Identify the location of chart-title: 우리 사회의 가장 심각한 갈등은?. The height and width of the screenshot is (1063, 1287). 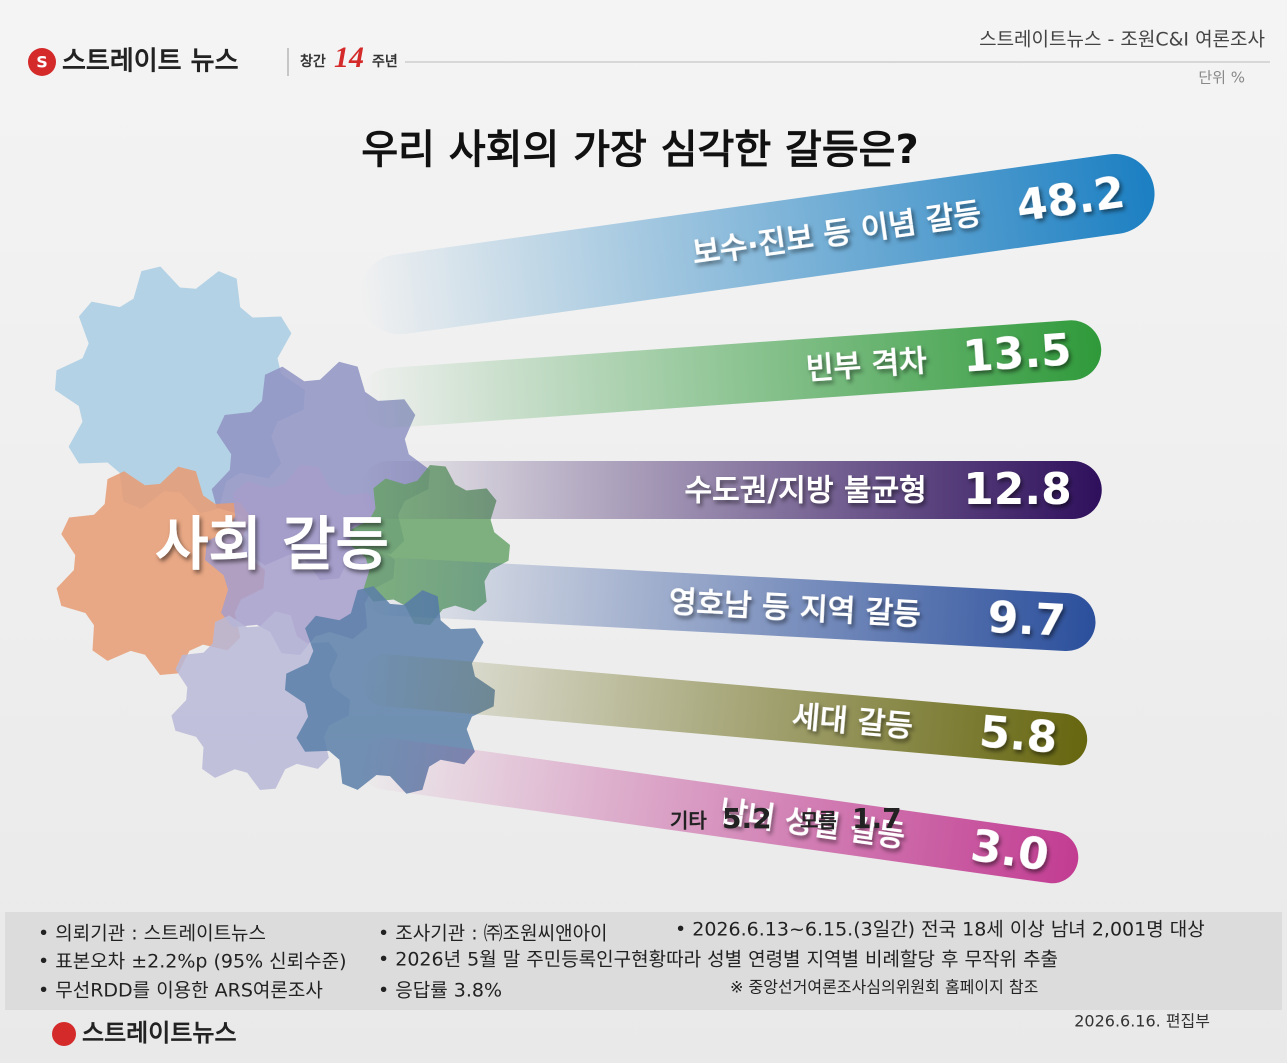
(639, 150).